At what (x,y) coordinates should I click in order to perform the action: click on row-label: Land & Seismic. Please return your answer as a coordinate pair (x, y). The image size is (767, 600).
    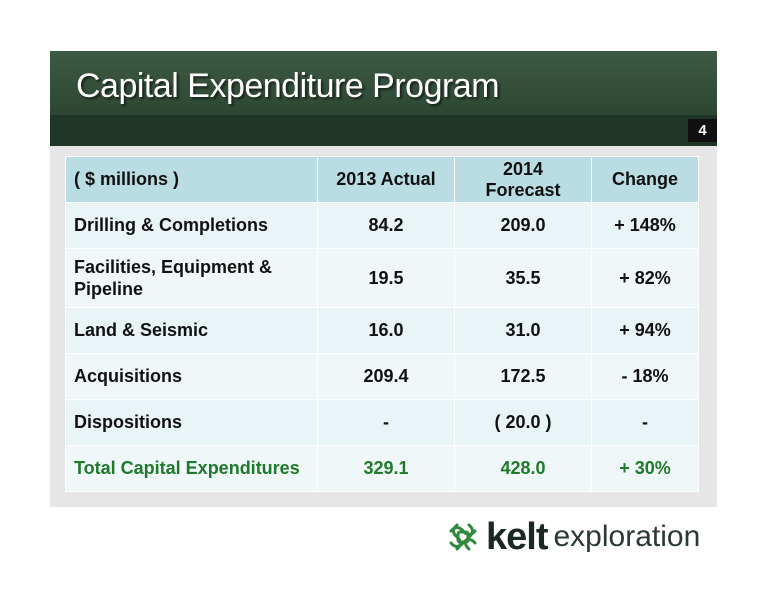
    Looking at the image, I should click on (191, 330).